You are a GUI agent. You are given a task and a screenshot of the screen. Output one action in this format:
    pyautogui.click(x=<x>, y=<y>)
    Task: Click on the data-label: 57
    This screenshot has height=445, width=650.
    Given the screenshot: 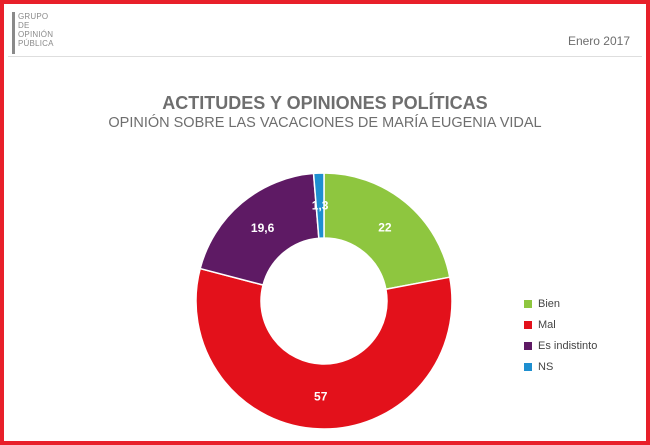 What is the action you would take?
    pyautogui.click(x=321, y=396)
    